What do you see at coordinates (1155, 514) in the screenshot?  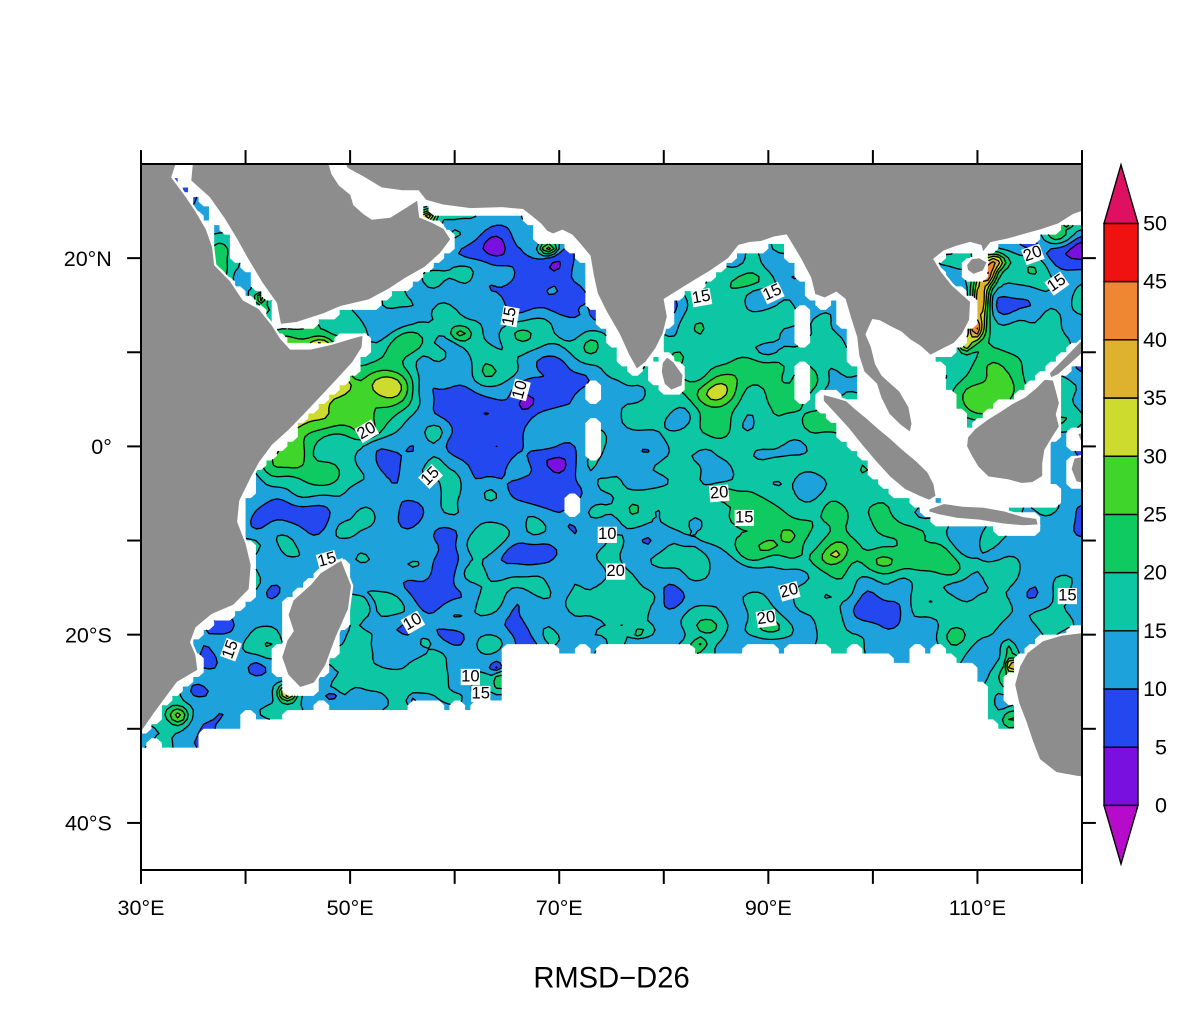 I see `svg-text: 25` at bounding box center [1155, 514].